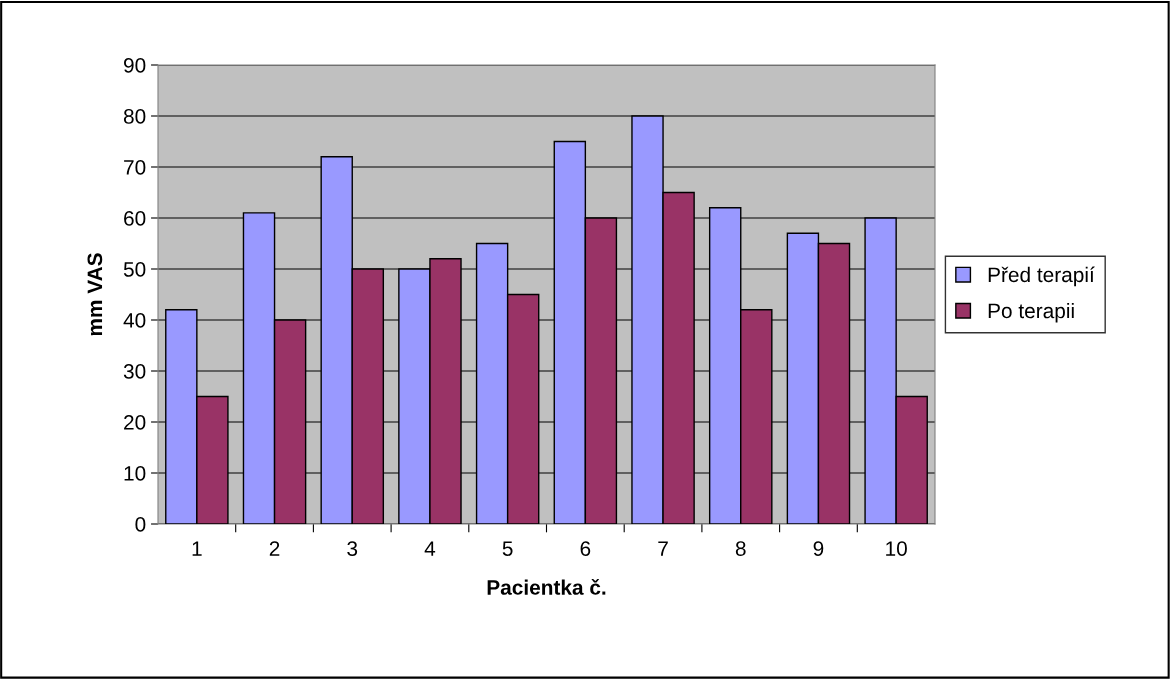 The height and width of the screenshot is (679, 1171). What do you see at coordinates (197, 548) in the screenshot?
I see `x-tick-label: 1` at bounding box center [197, 548].